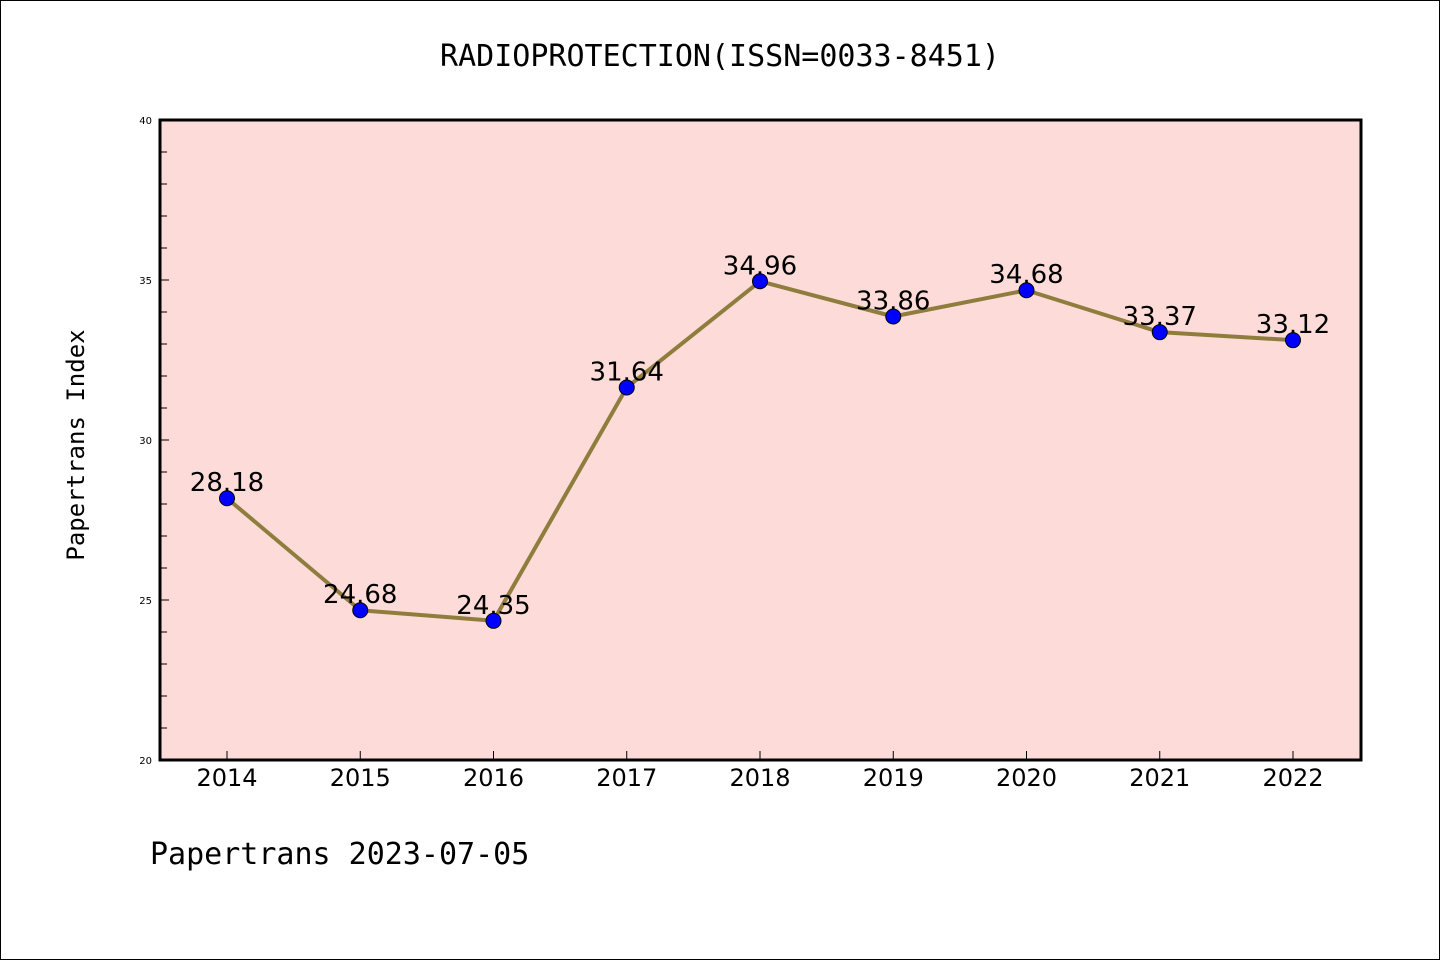 This screenshot has width=1440, height=960. Describe the element at coordinates (760, 266) in the screenshot. I see `data-label: 34.96` at that location.